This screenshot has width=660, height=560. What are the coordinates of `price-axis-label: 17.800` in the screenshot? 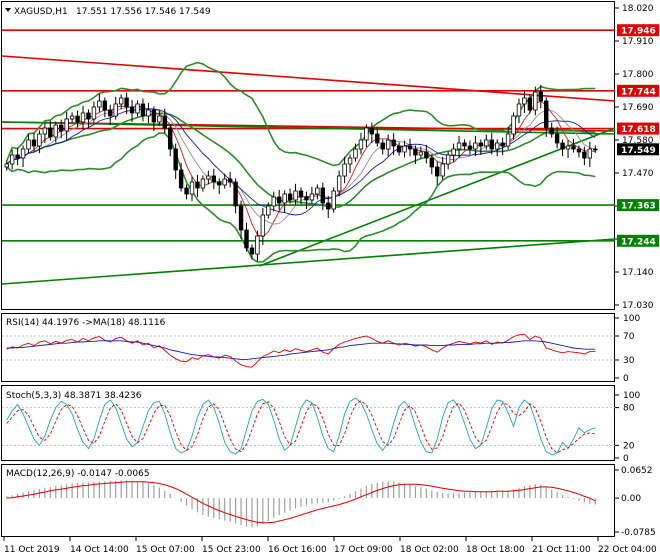 It's located at (638, 75).